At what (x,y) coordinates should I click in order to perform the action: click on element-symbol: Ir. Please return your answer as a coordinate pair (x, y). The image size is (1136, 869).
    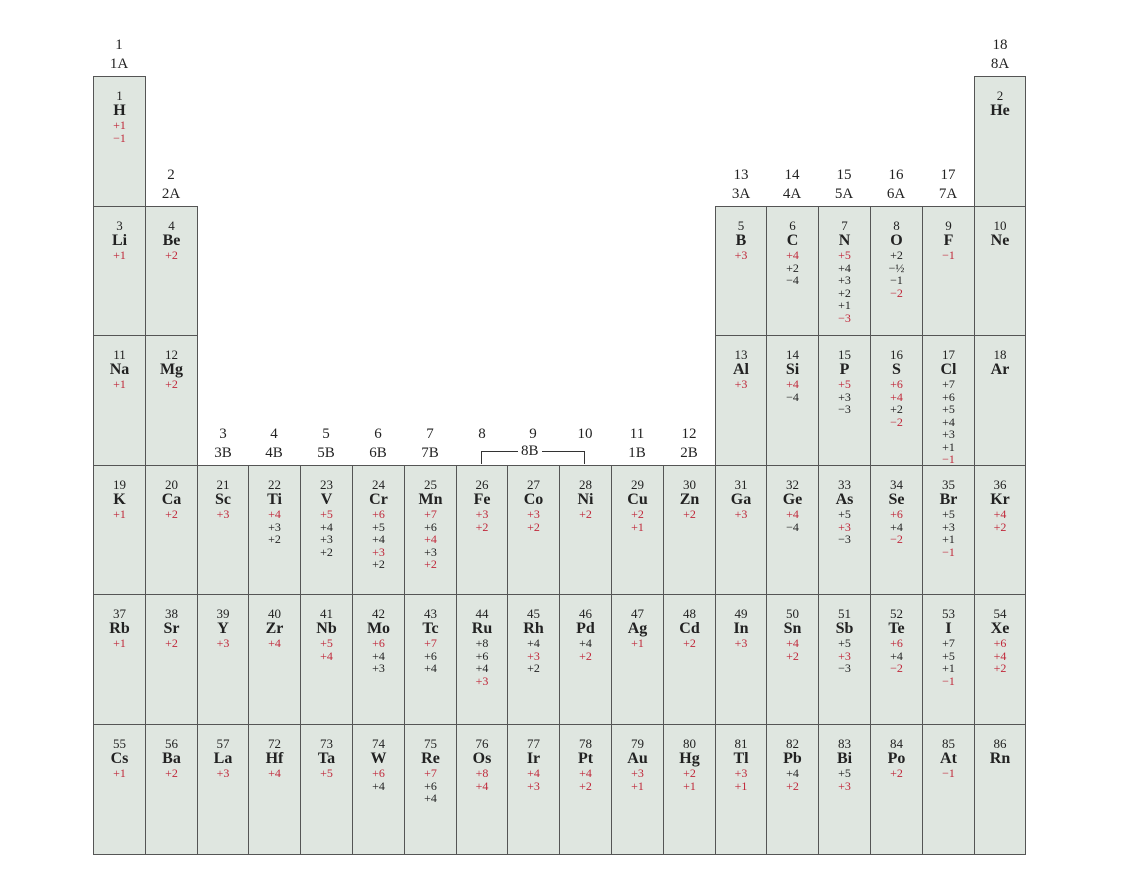
    Looking at the image, I should click on (533, 758).